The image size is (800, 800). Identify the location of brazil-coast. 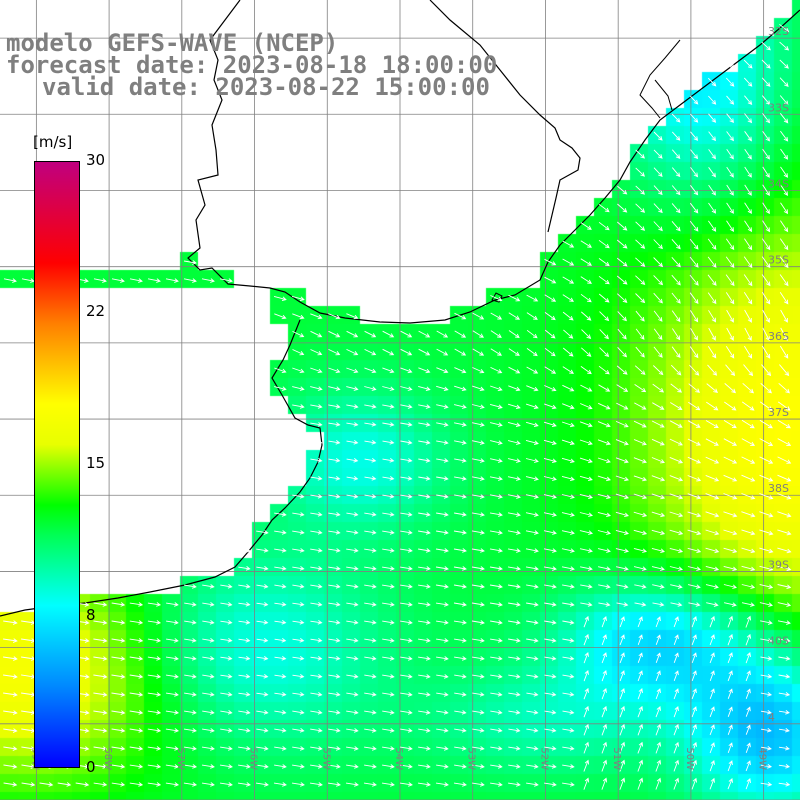
(505, 116).